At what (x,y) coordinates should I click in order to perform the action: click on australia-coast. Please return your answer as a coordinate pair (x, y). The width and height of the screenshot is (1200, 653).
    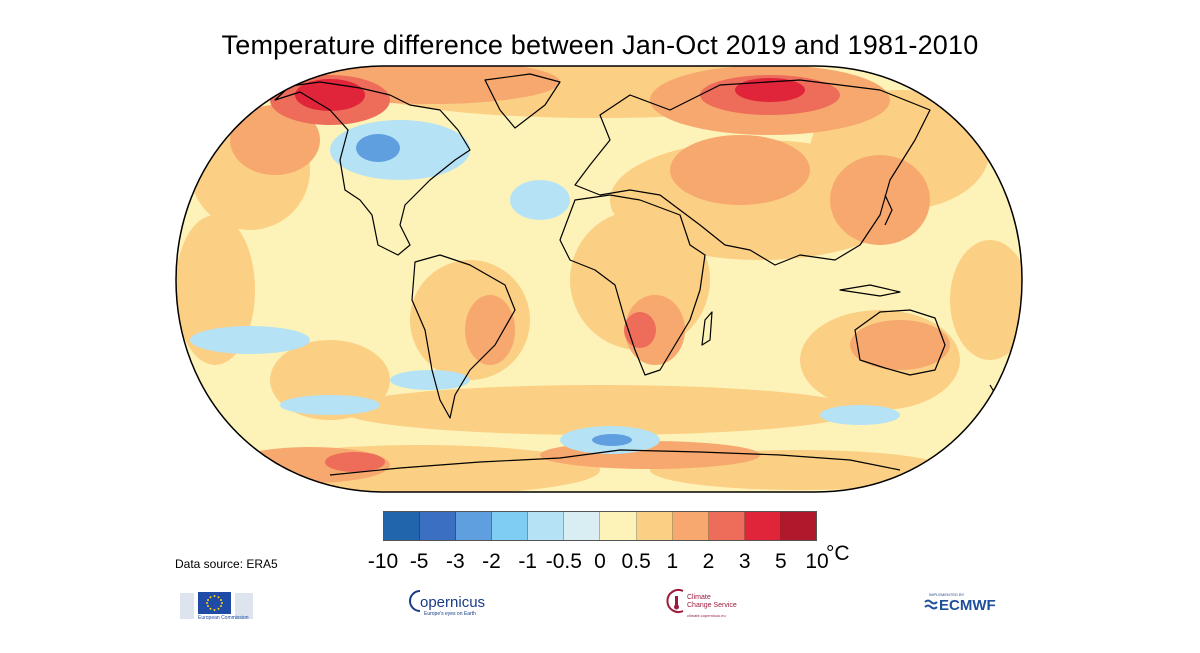
    Looking at the image, I should click on (900, 342).